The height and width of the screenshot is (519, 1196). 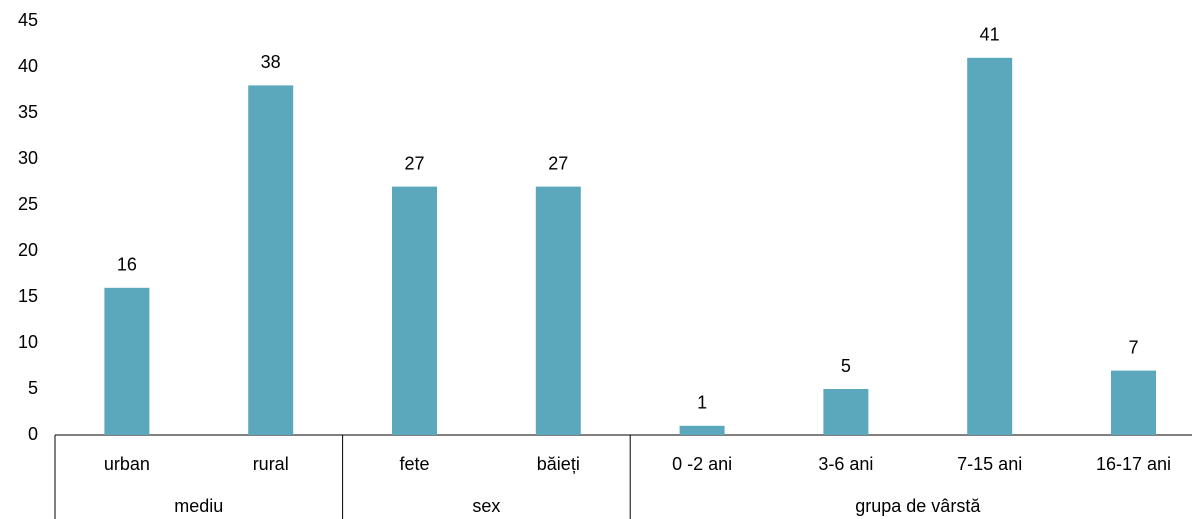 I want to click on value-label: 1, so click(x=702, y=403).